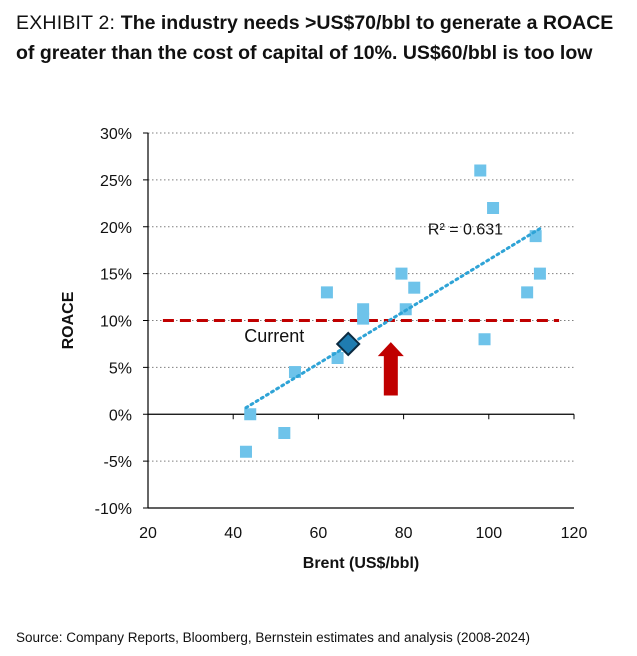 This screenshot has height=656, width=637. Describe the element at coordinates (116, 134) in the screenshot. I see `y-tick-label: 30%` at that location.